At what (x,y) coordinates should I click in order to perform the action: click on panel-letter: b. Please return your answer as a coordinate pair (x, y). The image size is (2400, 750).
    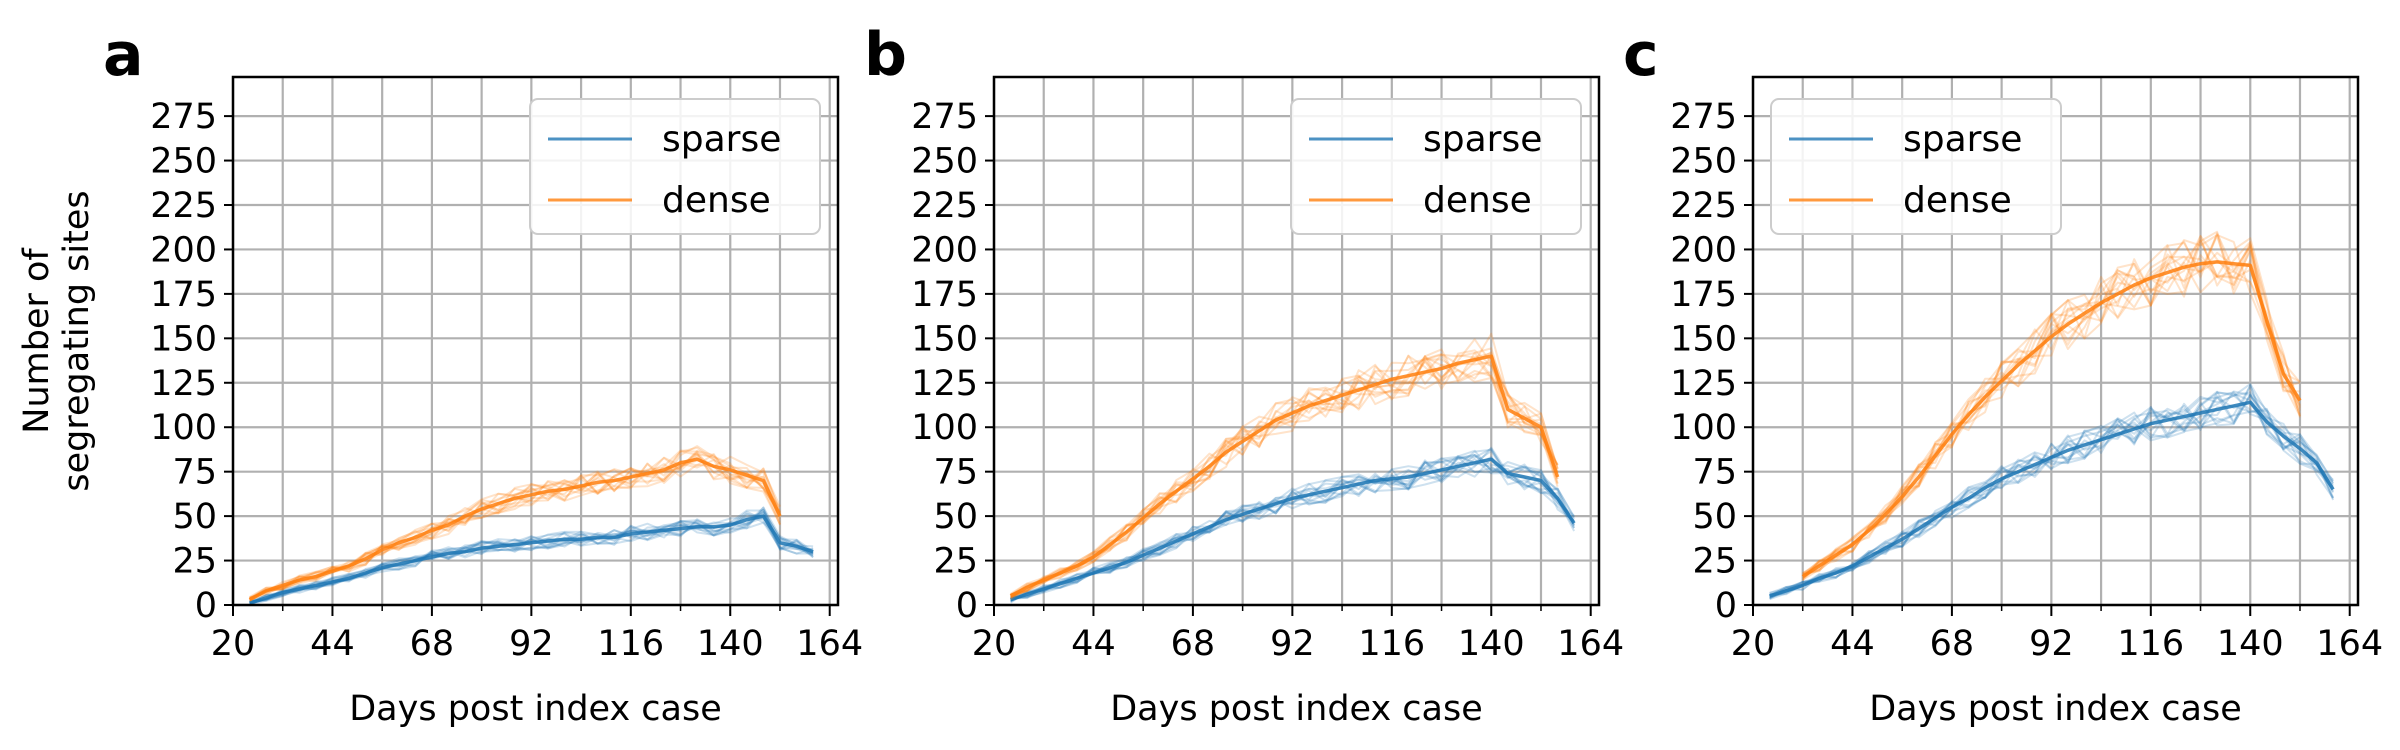
    Looking at the image, I should click on (885, 55).